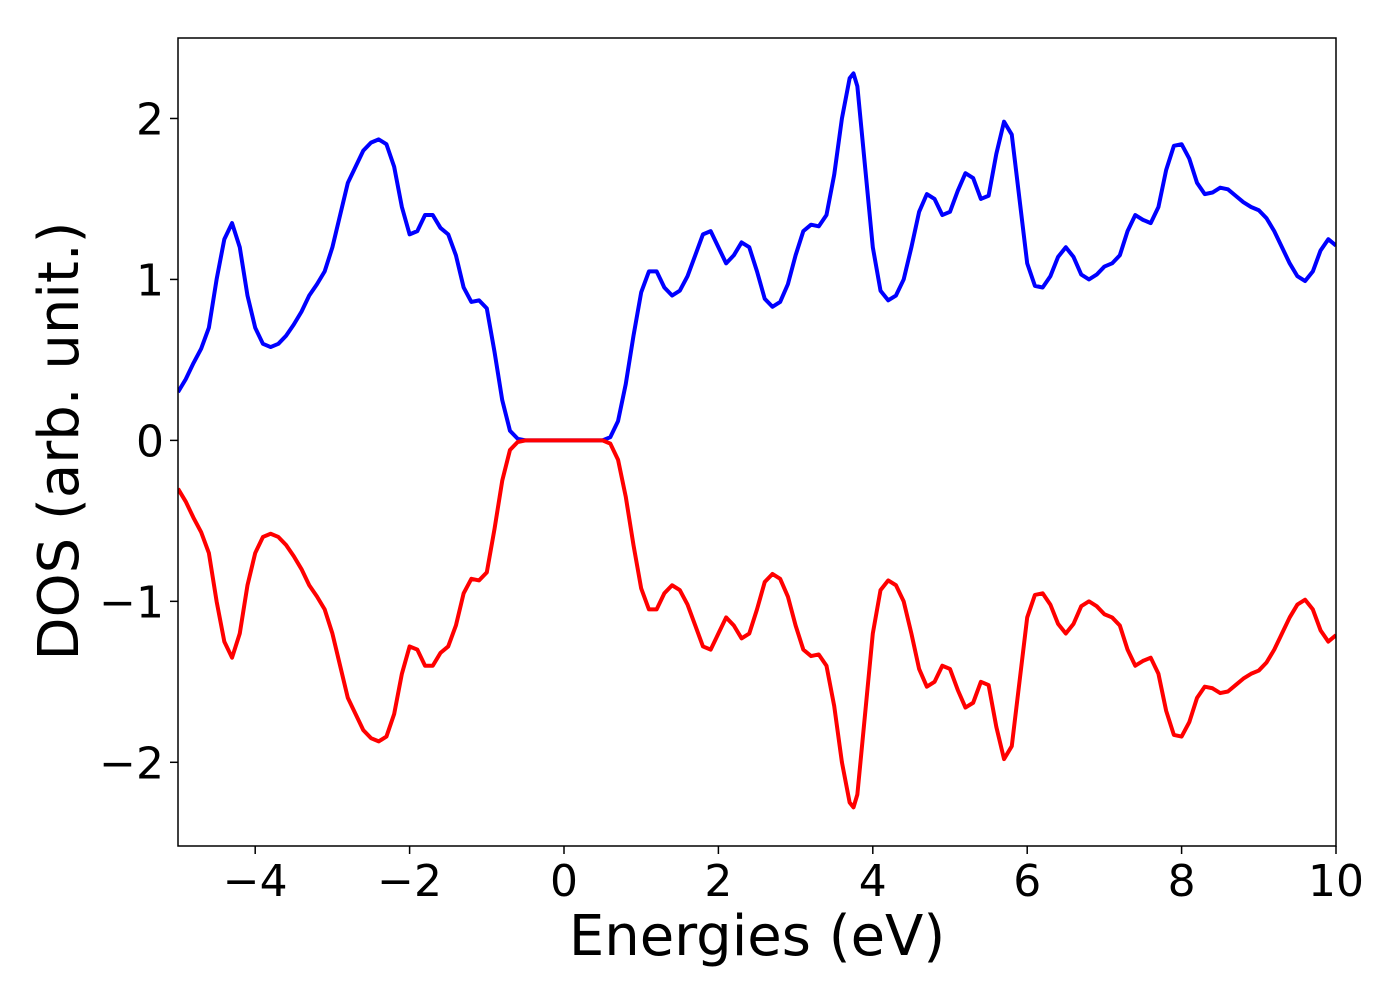 This screenshot has width=1400, height=1000. I want to click on x-tick-label: 10, so click(1336, 881).